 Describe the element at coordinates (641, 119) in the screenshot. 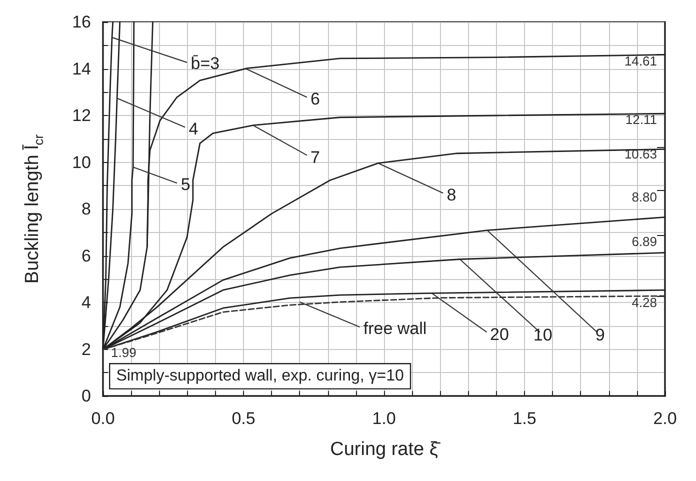

I see `y2-tick-label: 12.11` at that location.